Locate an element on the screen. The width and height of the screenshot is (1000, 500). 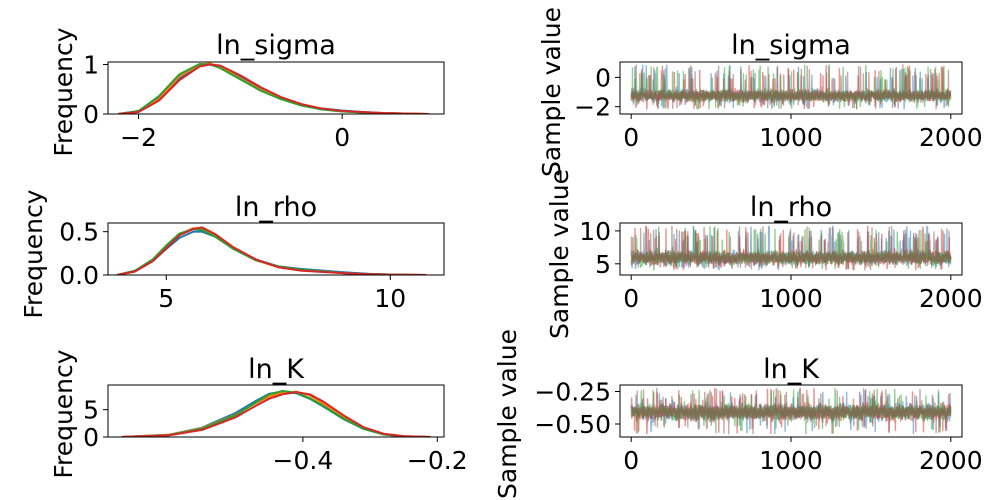
kde-ln-rho-y-tick-label: 0.5 is located at coordinates (79, 232).